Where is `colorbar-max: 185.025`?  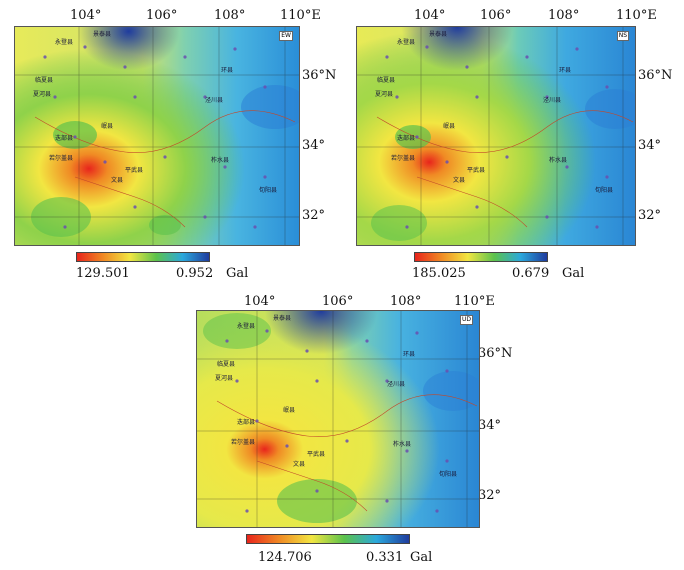 colorbar-max: 185.025 is located at coordinates (439, 273).